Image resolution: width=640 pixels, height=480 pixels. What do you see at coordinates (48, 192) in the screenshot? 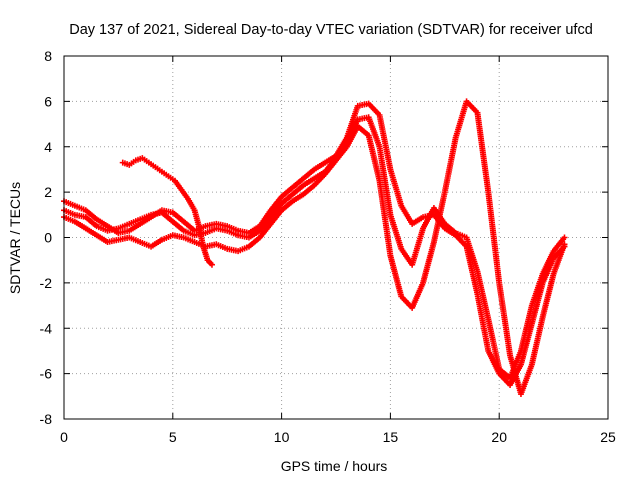
I see `y-tick-label: 2` at bounding box center [48, 192].